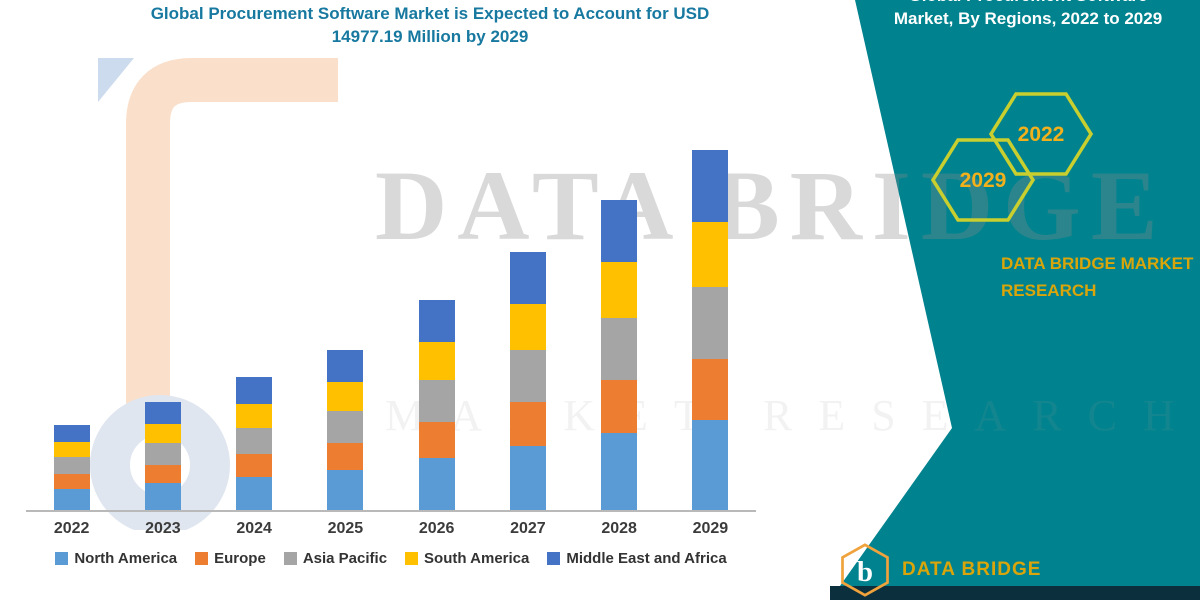 The height and width of the screenshot is (600, 1200). What do you see at coordinates (232, 240) in the screenshot?
I see `logo-b-stem-icon` at bounding box center [232, 240].